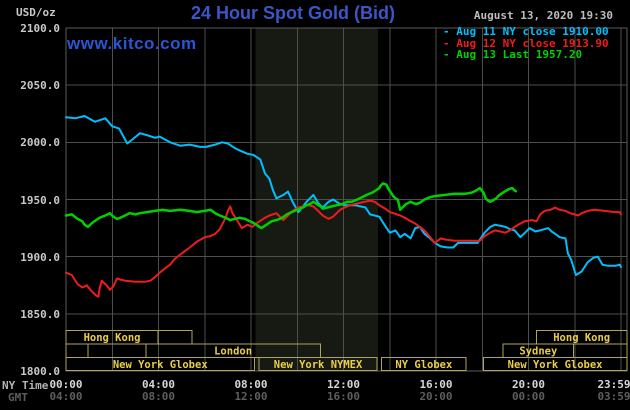  I want to click on session-label-ny-globex: NY Globex, so click(424, 365).